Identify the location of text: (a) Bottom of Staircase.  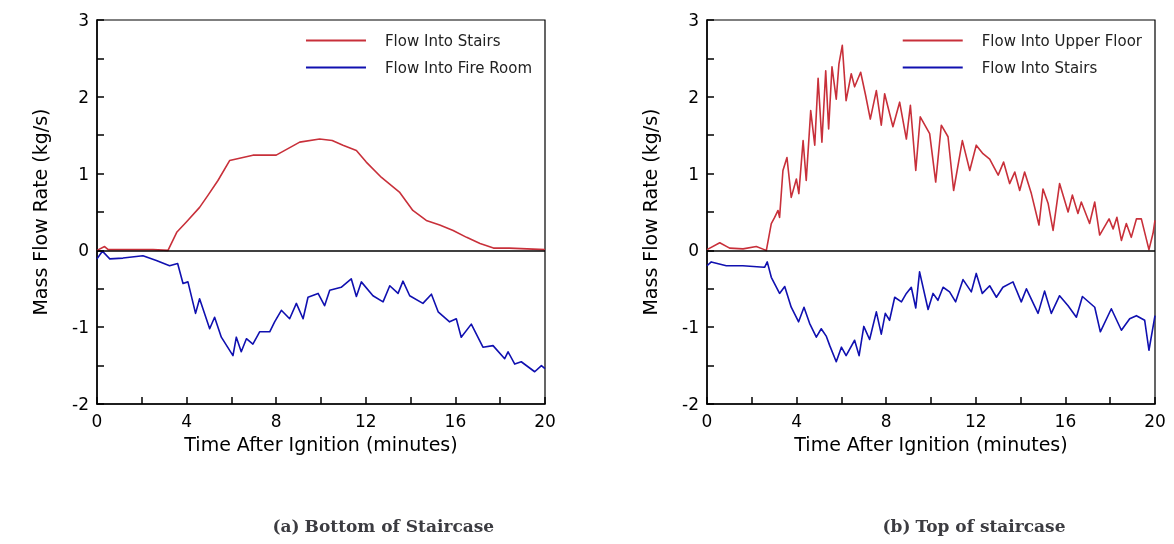
(383, 526).